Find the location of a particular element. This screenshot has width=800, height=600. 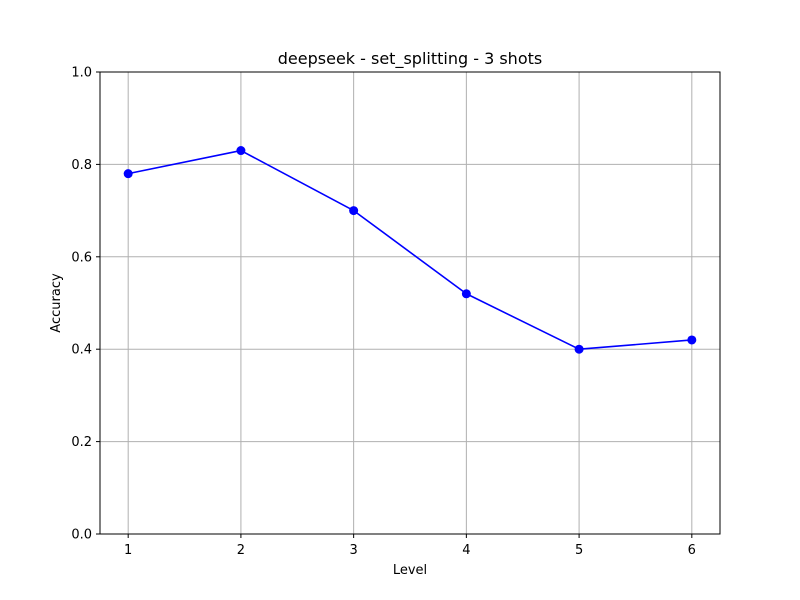

y-tick-label: 0.0 is located at coordinates (81, 535).